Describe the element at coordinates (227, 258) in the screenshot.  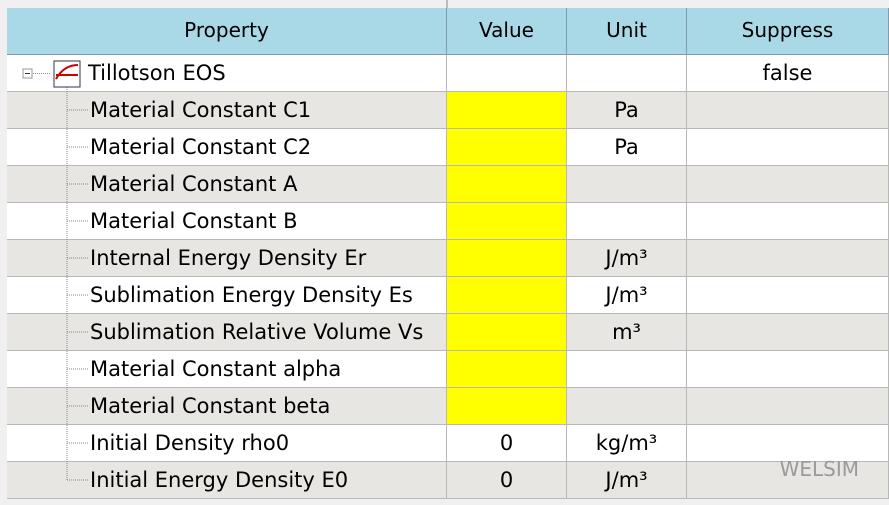
I see `property-cell: Internal Energy Density Er` at that location.